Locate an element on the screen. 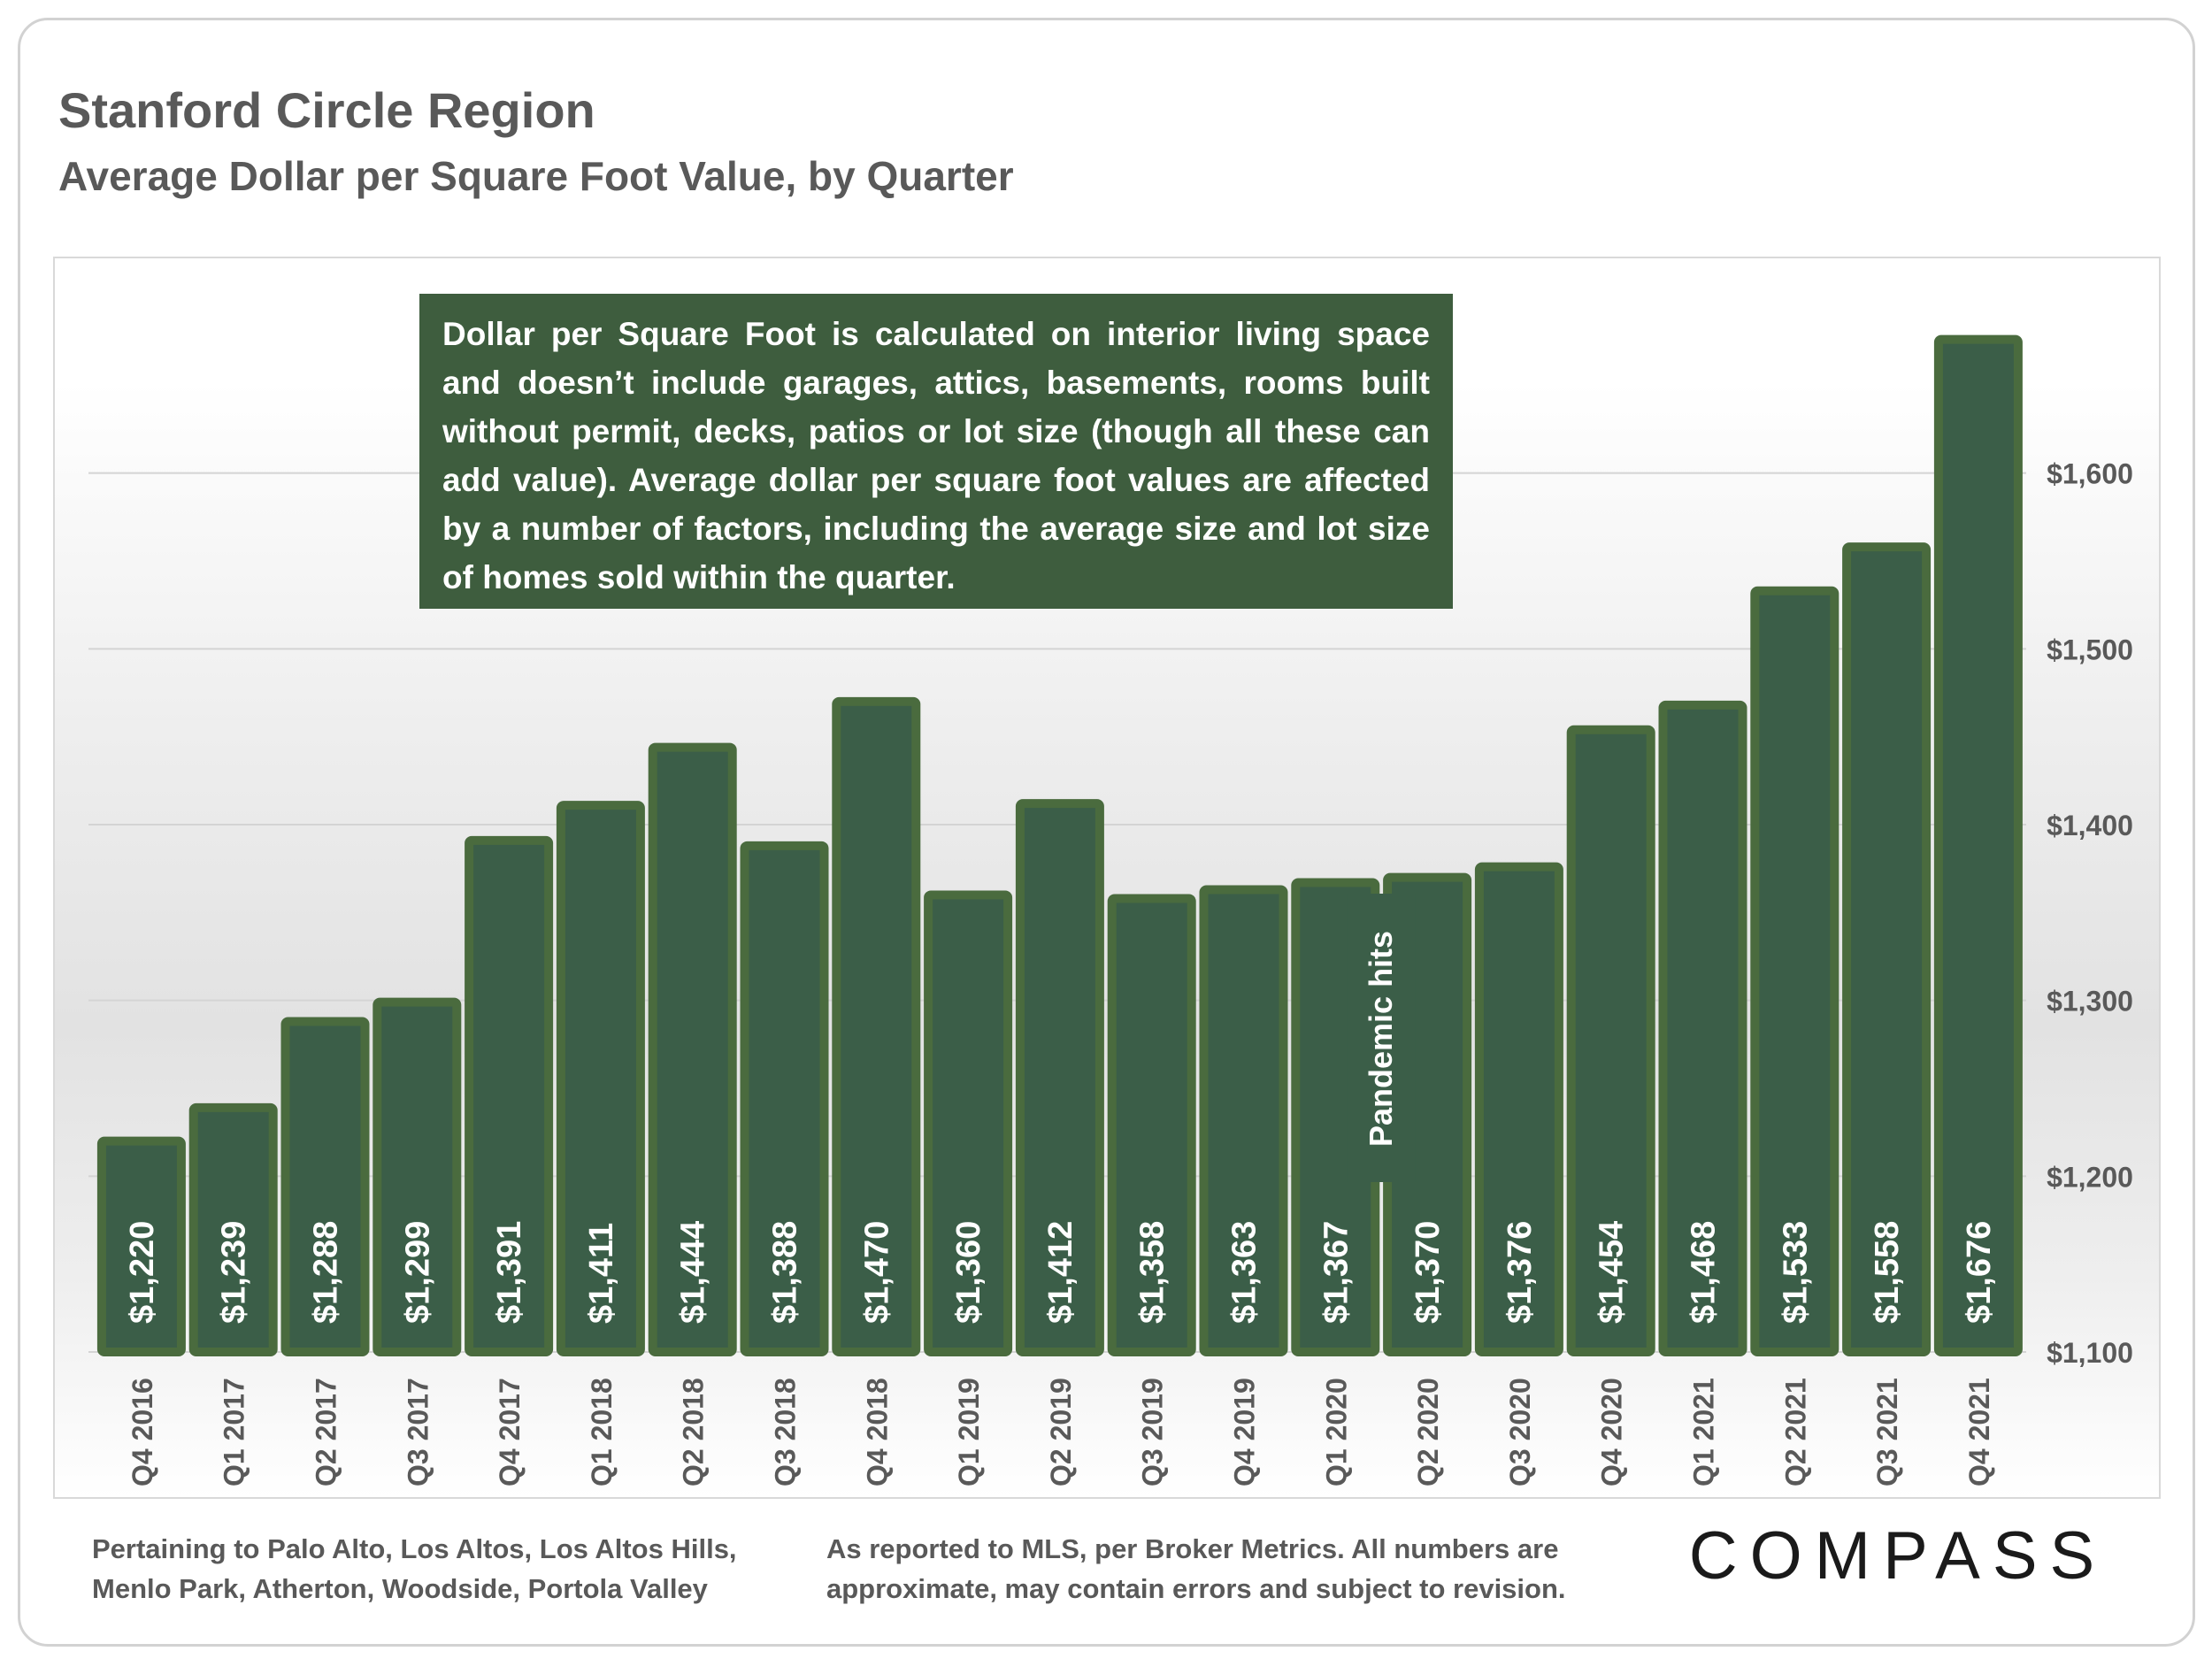 This screenshot has width=2212, height=1659. bar-data-label: $1,367 is located at coordinates (1336, 1273).